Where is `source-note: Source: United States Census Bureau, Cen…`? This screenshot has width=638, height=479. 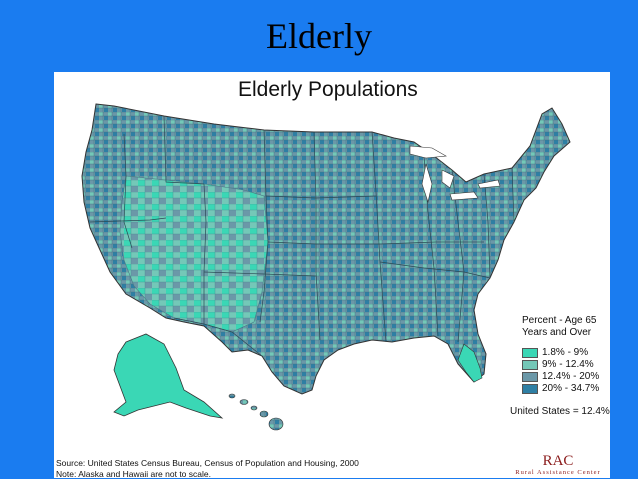 source-note: Source: United States Census Bureau, Cen… is located at coordinates (207, 463).